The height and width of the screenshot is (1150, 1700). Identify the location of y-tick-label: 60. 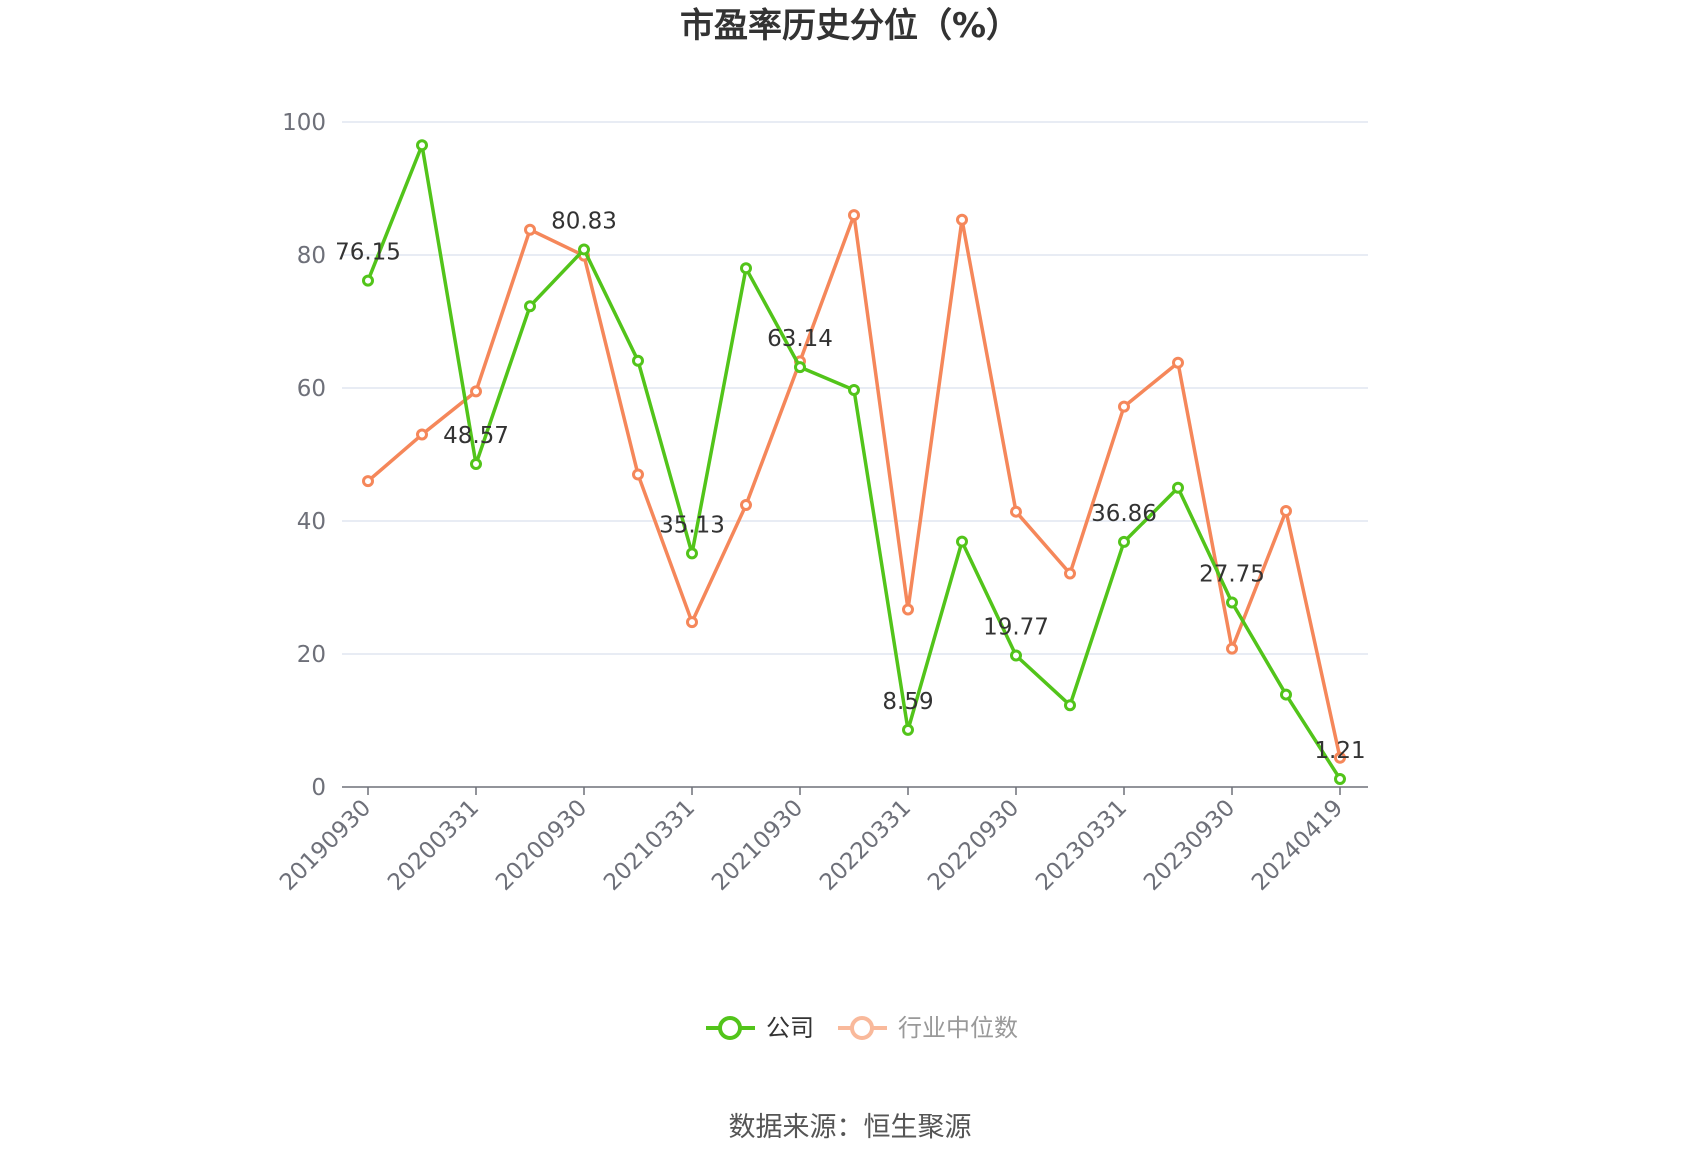
(311, 389).